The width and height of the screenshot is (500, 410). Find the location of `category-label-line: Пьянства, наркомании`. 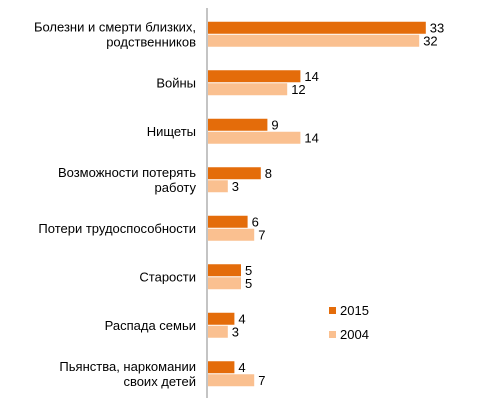

category-label-line: Пьянства, наркомании is located at coordinates (127, 366).